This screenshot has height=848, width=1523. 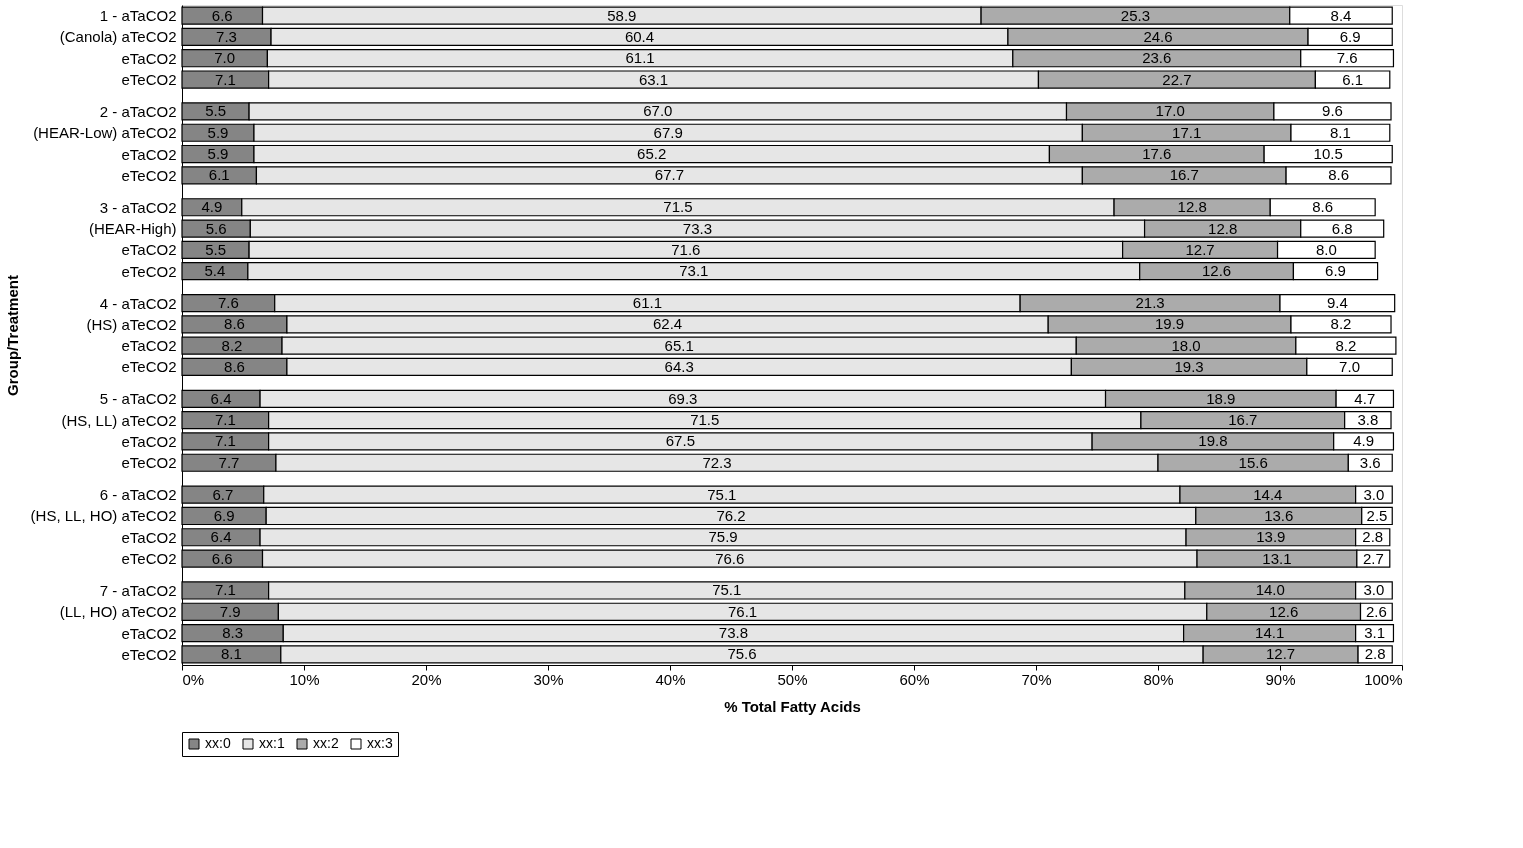 I want to click on data-label: 2.5, so click(x=1377, y=515).